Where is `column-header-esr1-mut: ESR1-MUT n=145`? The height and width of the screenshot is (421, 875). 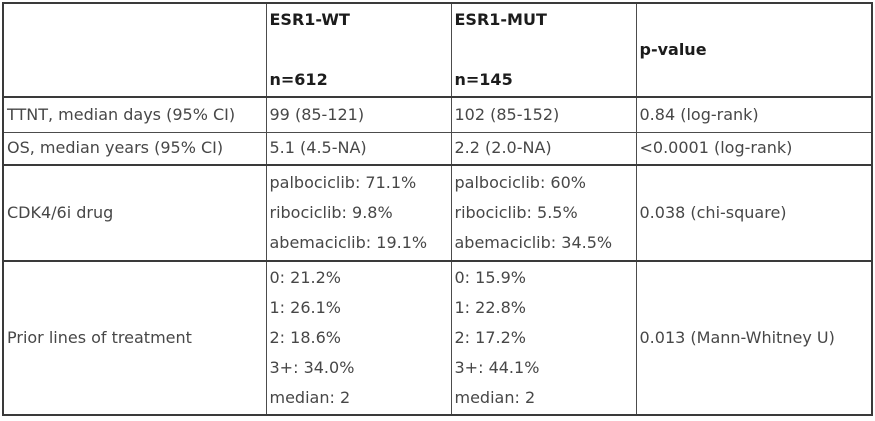
column-header-esr1-mut: ESR1-MUT n=145 is located at coordinates (543, 50).